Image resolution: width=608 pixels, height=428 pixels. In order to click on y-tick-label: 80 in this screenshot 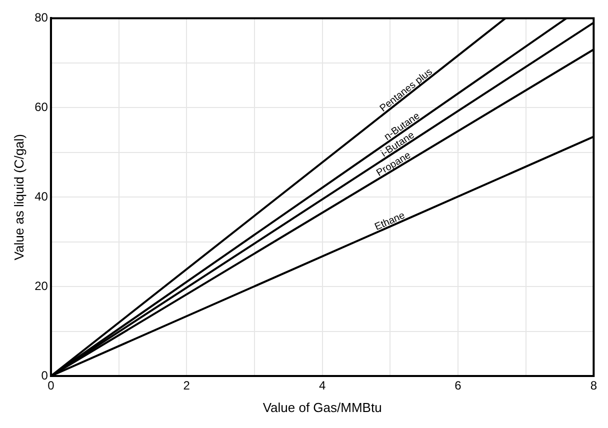, I will do `click(41, 17)`.